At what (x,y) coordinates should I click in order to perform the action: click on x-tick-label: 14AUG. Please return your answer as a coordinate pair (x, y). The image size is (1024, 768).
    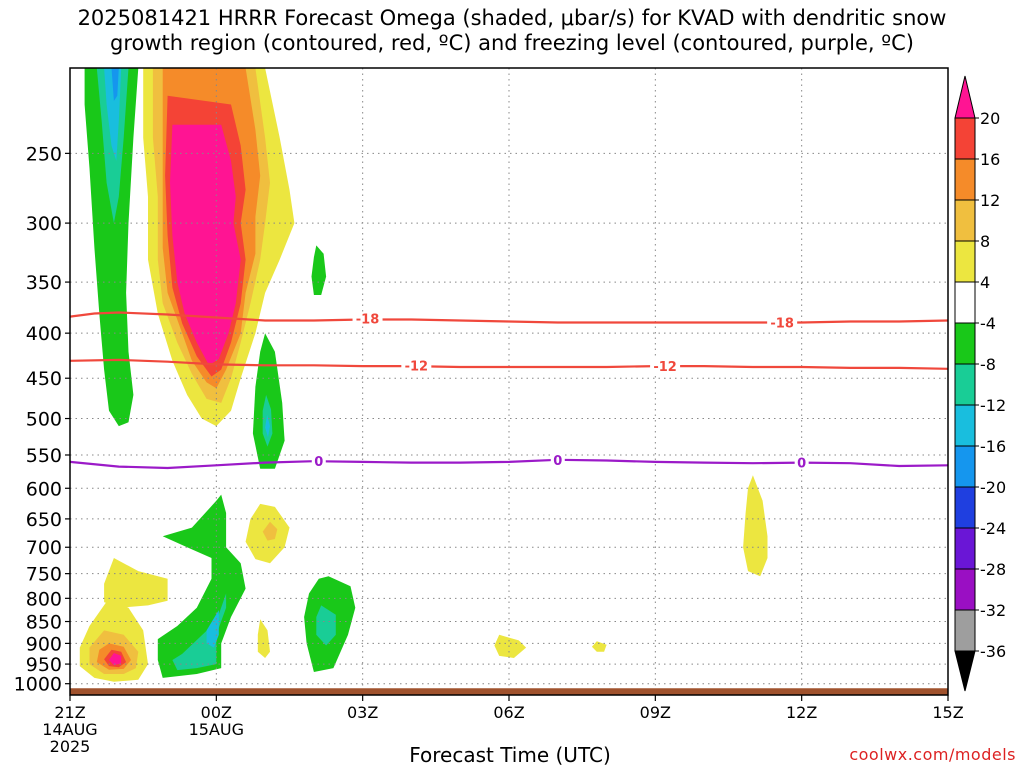
    Looking at the image, I should click on (69, 729).